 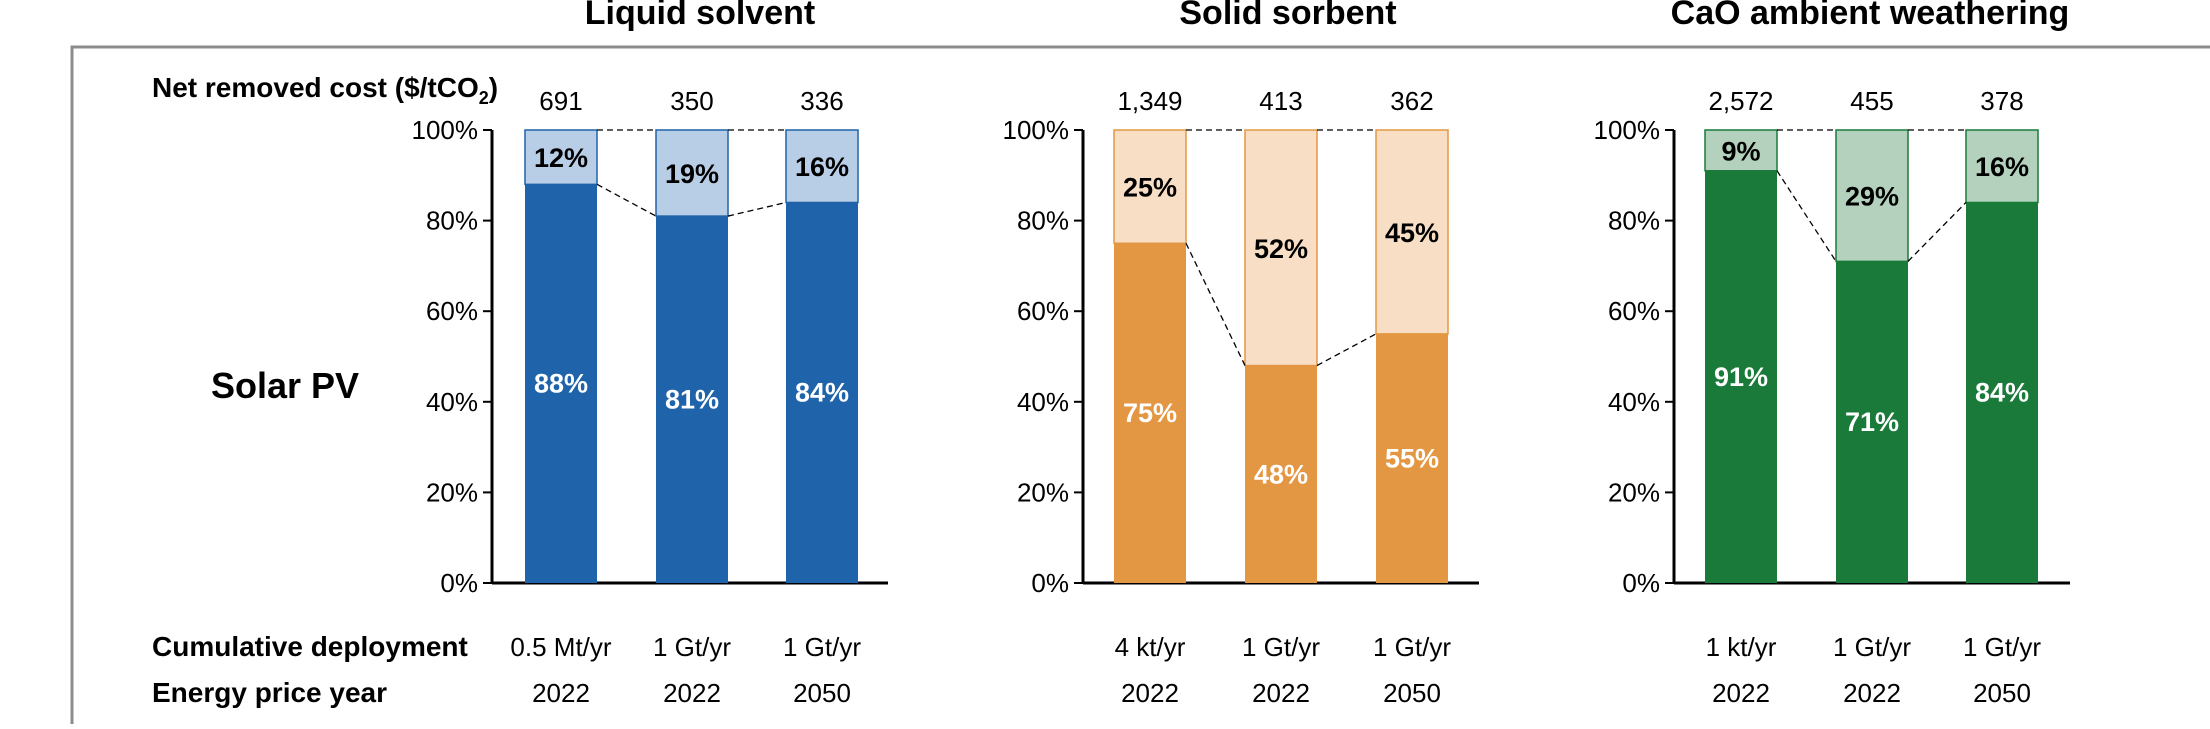 What do you see at coordinates (1287, 16) in the screenshot?
I see `panel-title: Solid sorbent` at bounding box center [1287, 16].